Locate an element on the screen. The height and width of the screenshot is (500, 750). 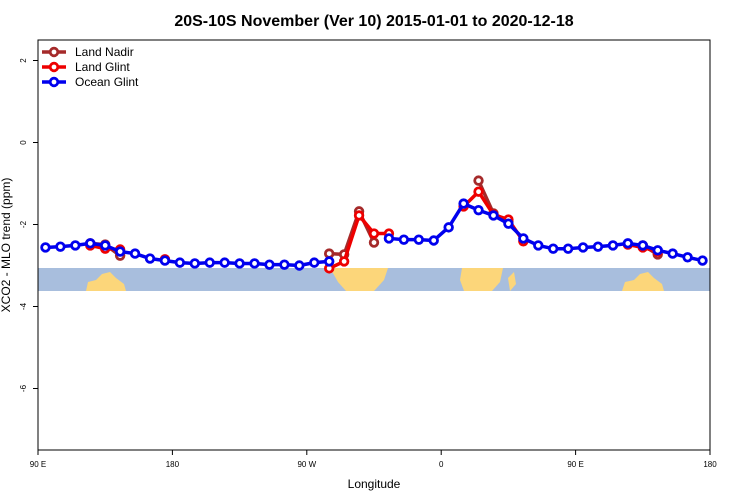
legend-label: Ocean Glint is located at coordinates (107, 82).